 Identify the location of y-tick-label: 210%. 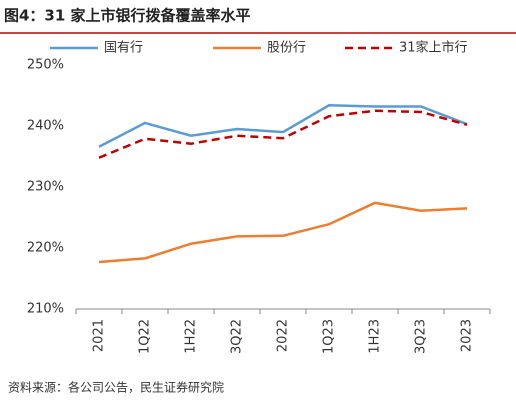
(45, 309).